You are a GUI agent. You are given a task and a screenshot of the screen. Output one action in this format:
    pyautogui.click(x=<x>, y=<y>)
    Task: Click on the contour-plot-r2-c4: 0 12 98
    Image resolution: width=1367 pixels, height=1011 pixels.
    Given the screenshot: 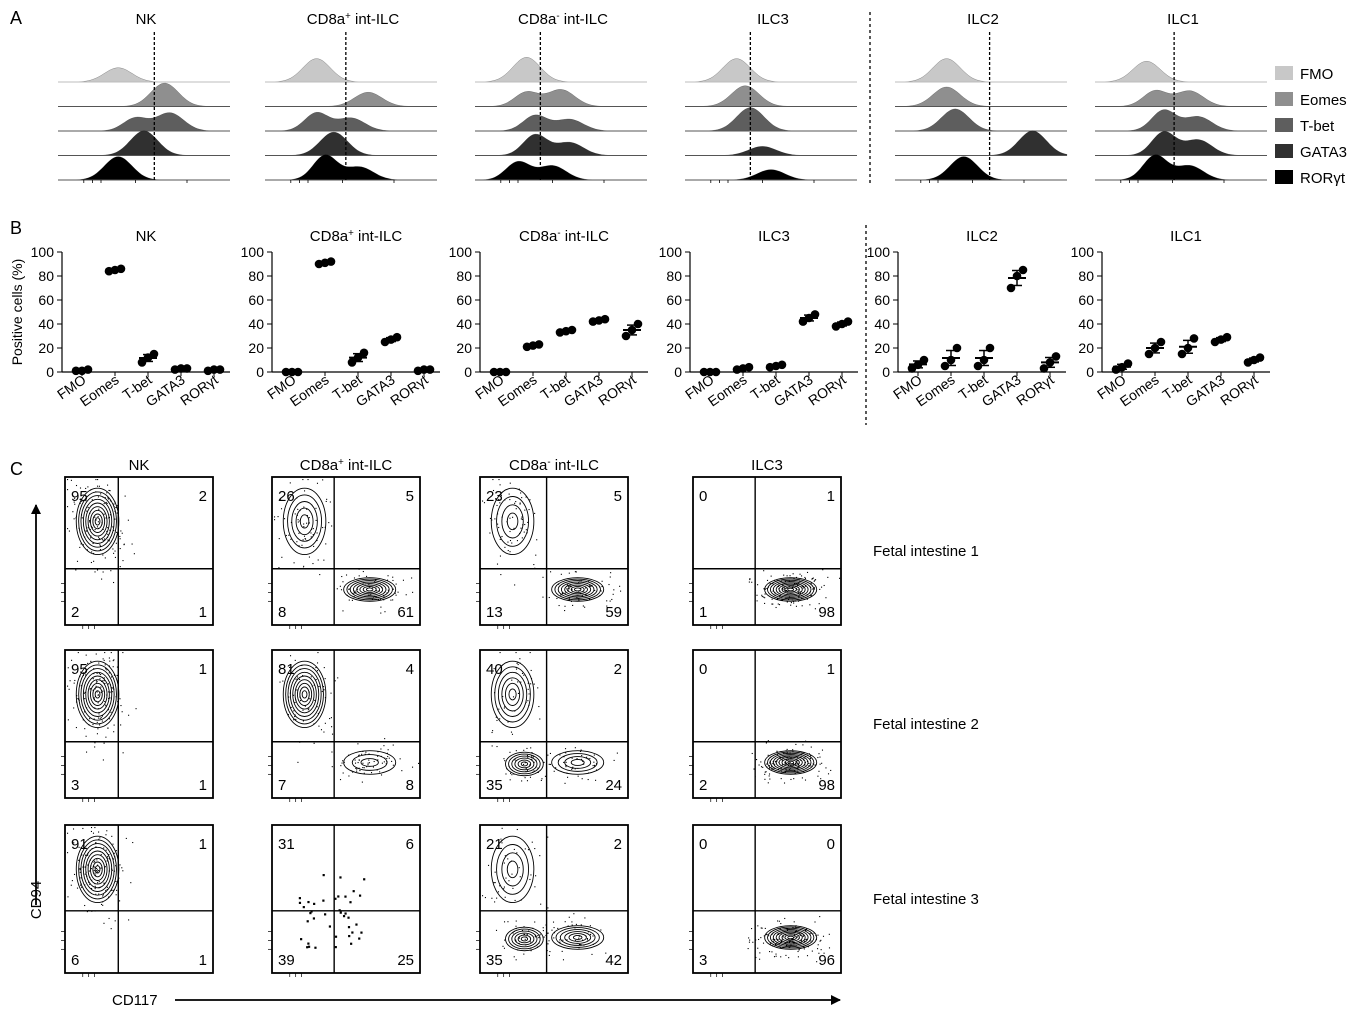 What is the action you would take?
    pyautogui.click(x=765, y=726)
    